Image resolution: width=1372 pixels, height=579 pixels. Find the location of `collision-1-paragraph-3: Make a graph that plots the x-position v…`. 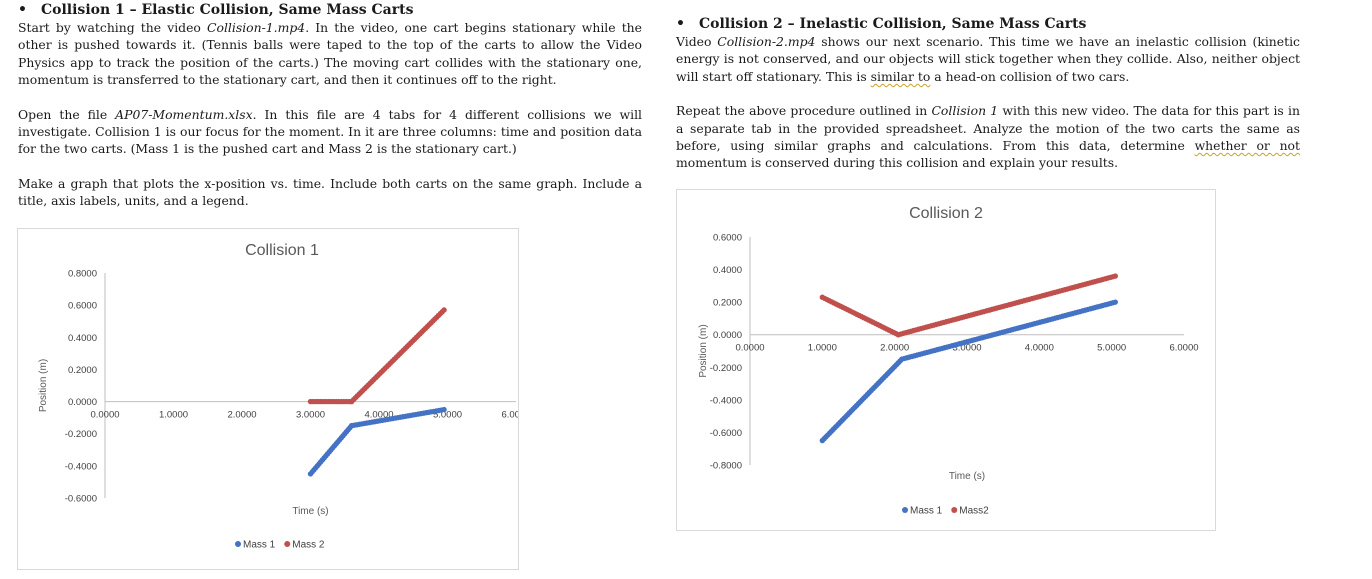

collision-1-paragraph-3: Make a graph that plots the x-position v… is located at coordinates (330, 192).